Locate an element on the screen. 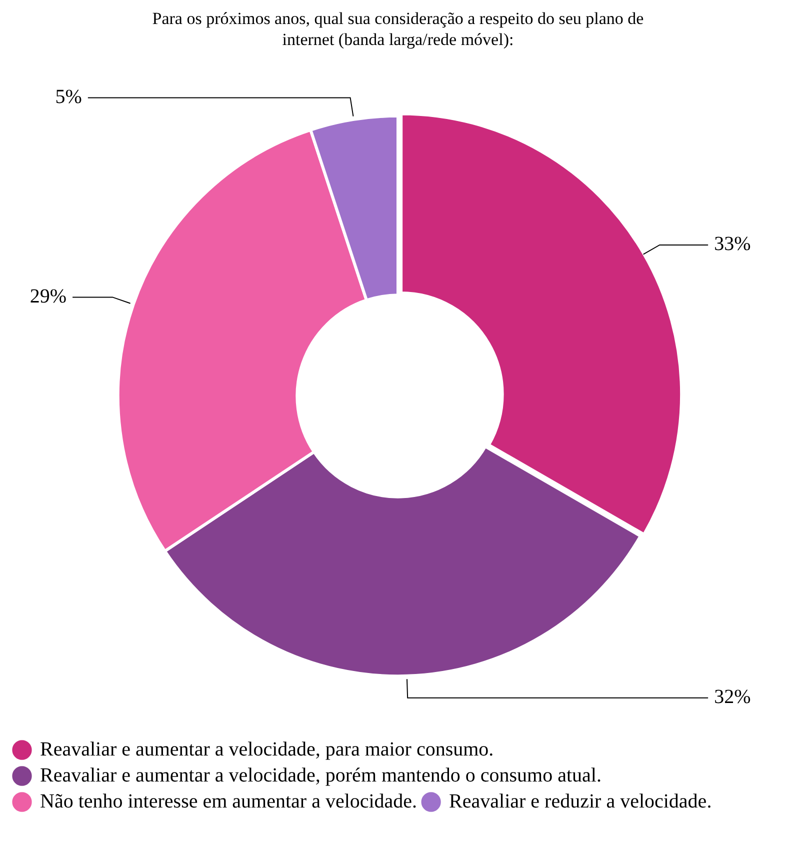  data-label: 29% is located at coordinates (48, 296).